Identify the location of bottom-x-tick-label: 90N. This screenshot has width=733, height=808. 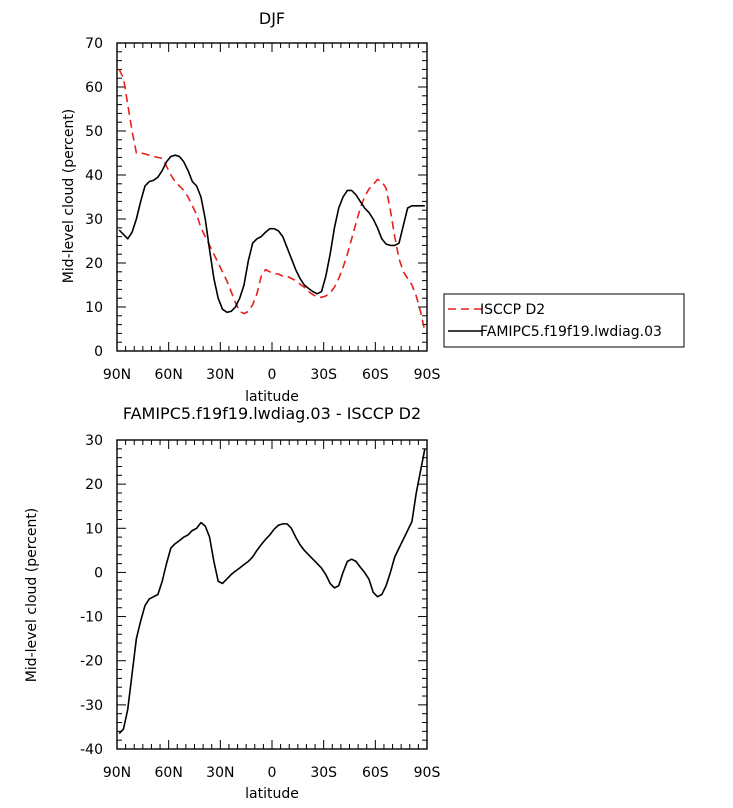
(117, 773).